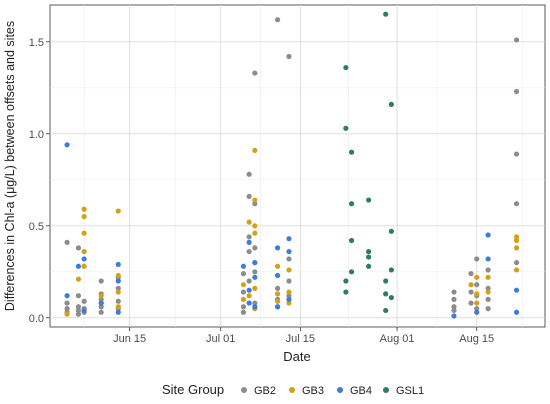 The image size is (550, 404). I want to click on y-tick-label: 1.5, so click(36, 43).